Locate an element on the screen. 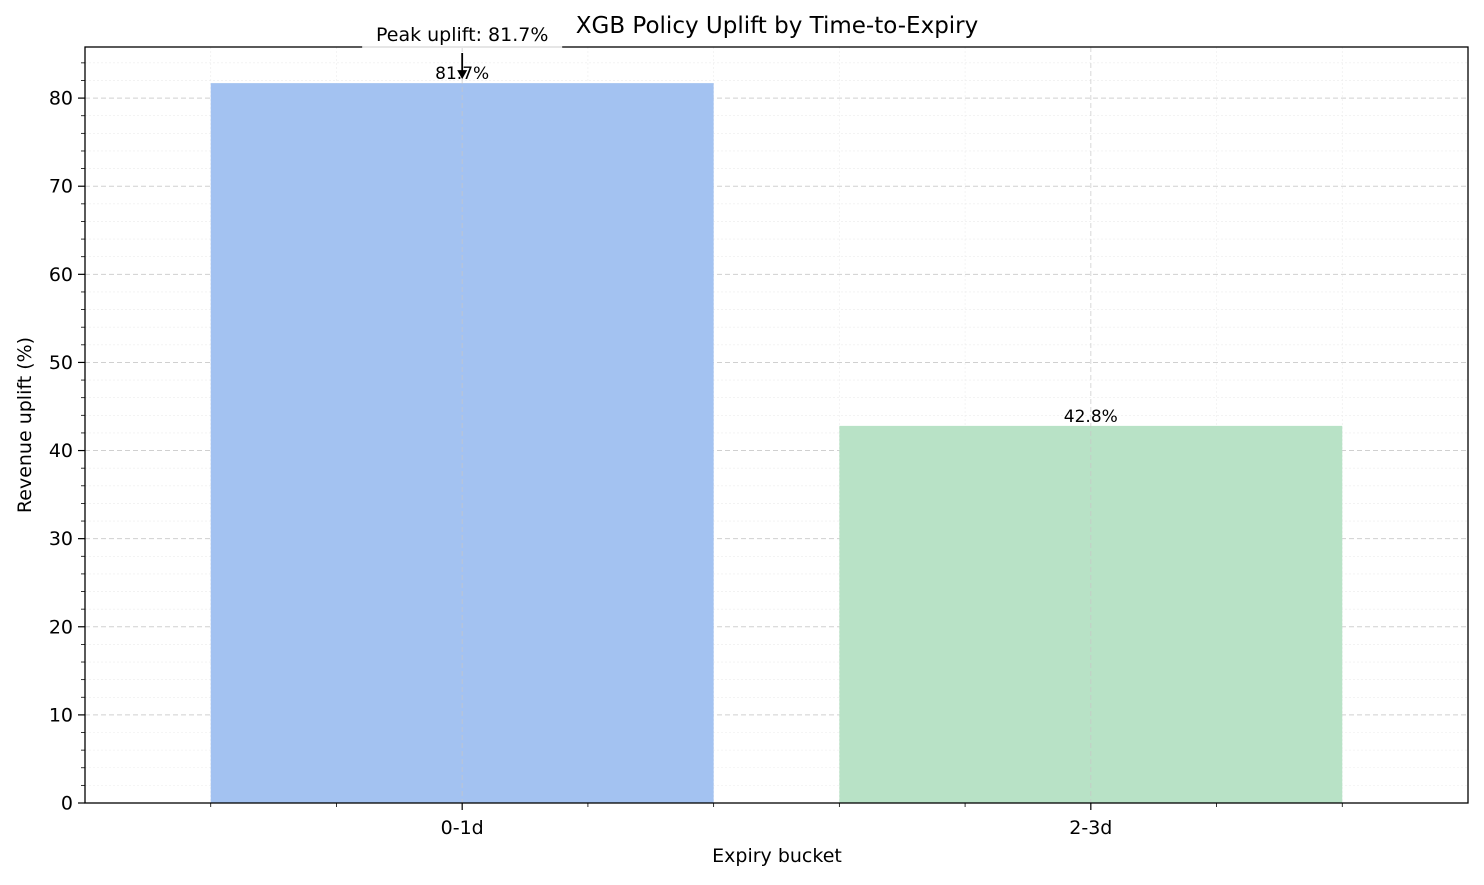  annotation-text: Peak uplift: 81.7% is located at coordinates (462, 35).